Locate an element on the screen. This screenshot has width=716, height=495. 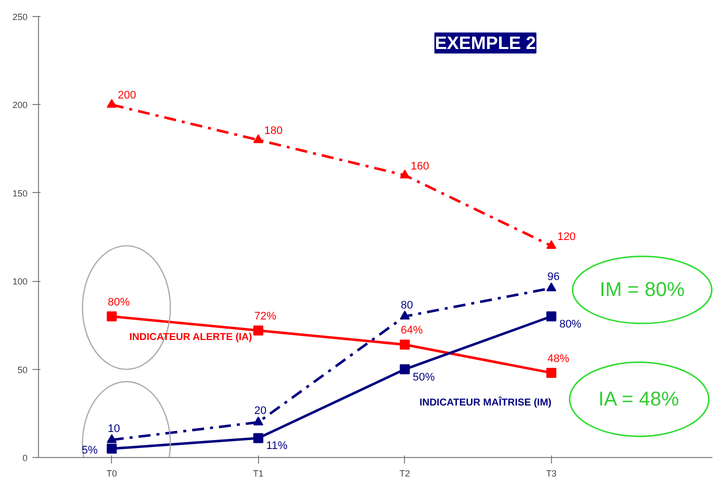
annotation: INDICATEUR MAÎTRISE (IM) is located at coordinates (485, 402).